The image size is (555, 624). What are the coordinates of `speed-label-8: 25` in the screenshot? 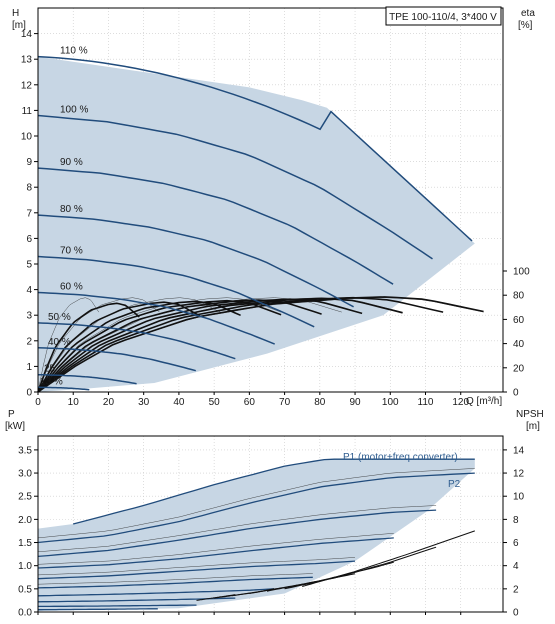 It's located at (50, 369).